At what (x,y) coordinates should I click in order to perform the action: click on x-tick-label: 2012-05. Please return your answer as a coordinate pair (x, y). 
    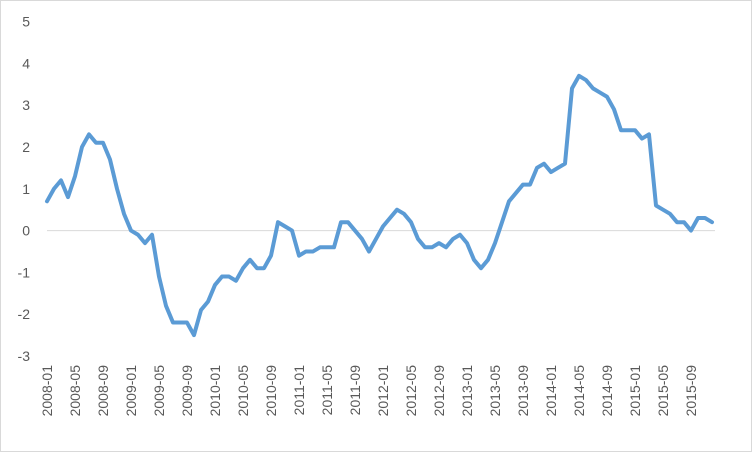
    Looking at the image, I should click on (411, 391).